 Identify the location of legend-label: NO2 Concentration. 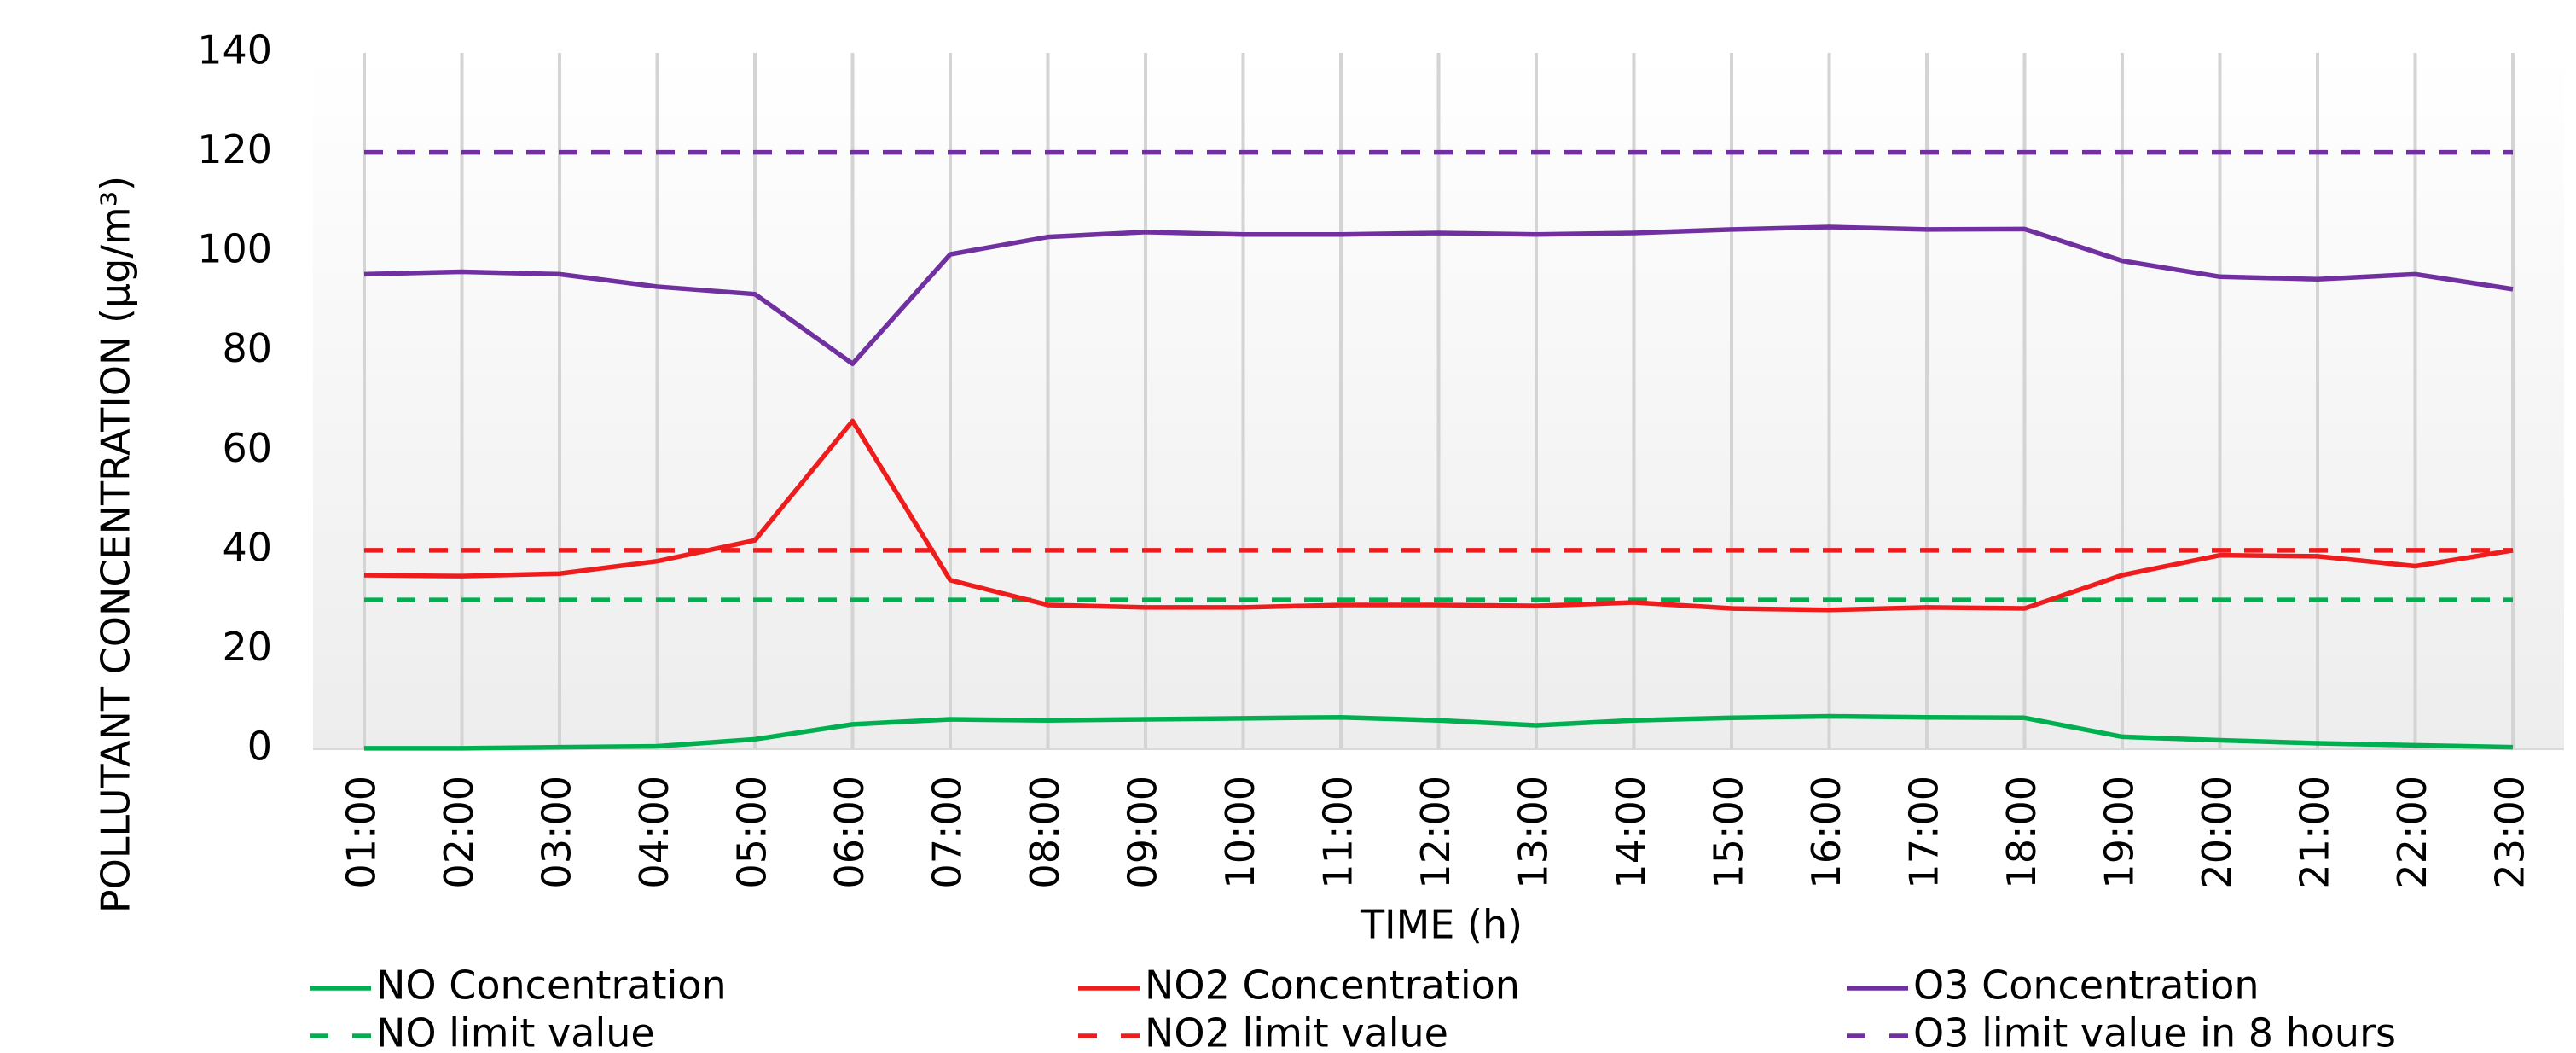
(1332, 986).